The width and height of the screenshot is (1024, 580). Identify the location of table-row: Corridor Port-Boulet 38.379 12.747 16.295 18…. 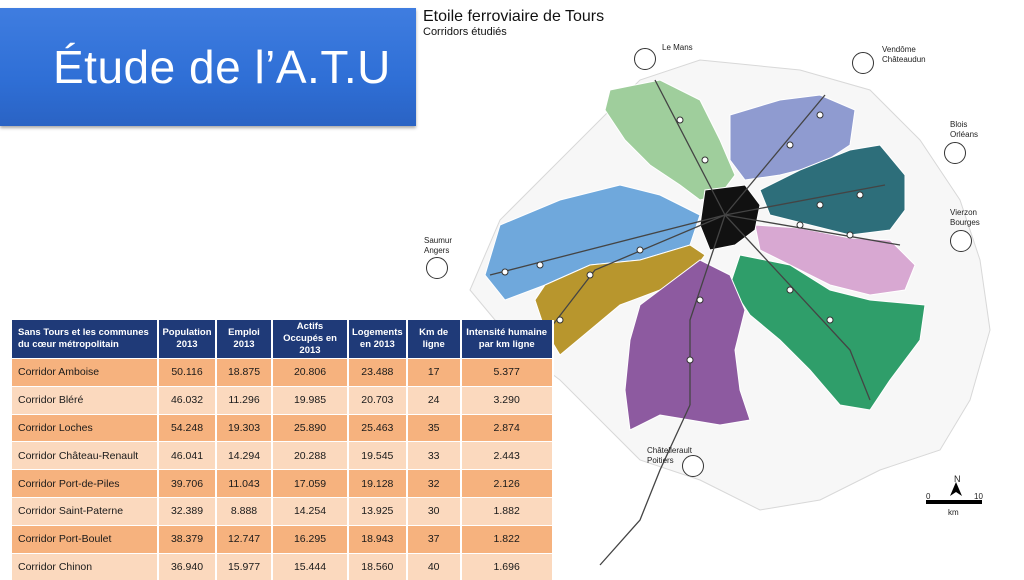
(283, 539).